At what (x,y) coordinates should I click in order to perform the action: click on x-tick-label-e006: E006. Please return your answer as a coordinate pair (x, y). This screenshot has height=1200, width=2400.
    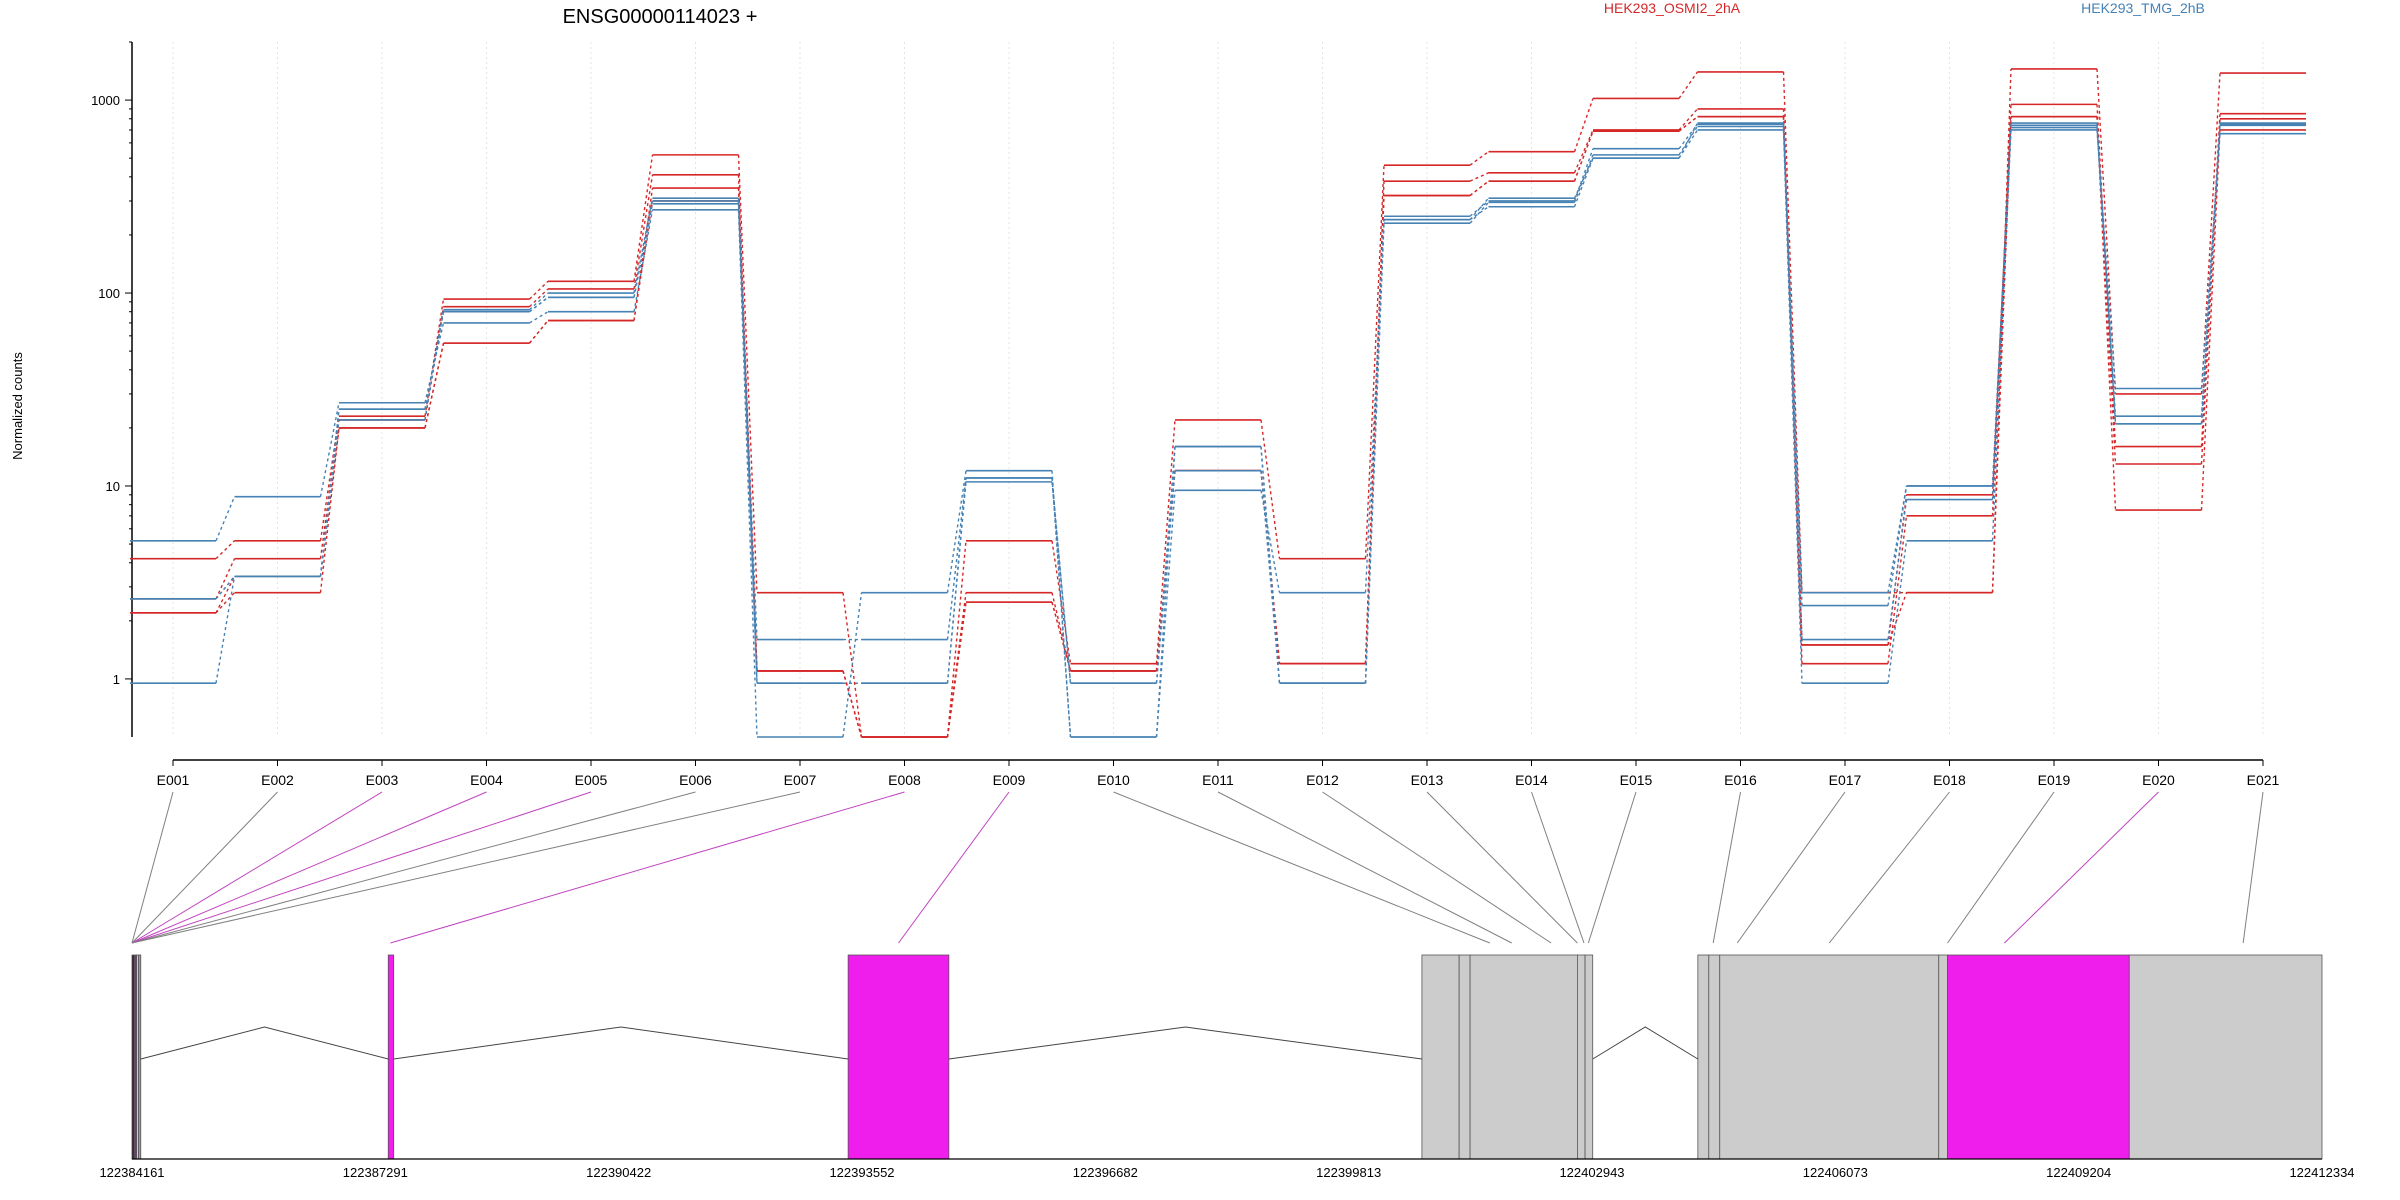
    Looking at the image, I should click on (695, 780).